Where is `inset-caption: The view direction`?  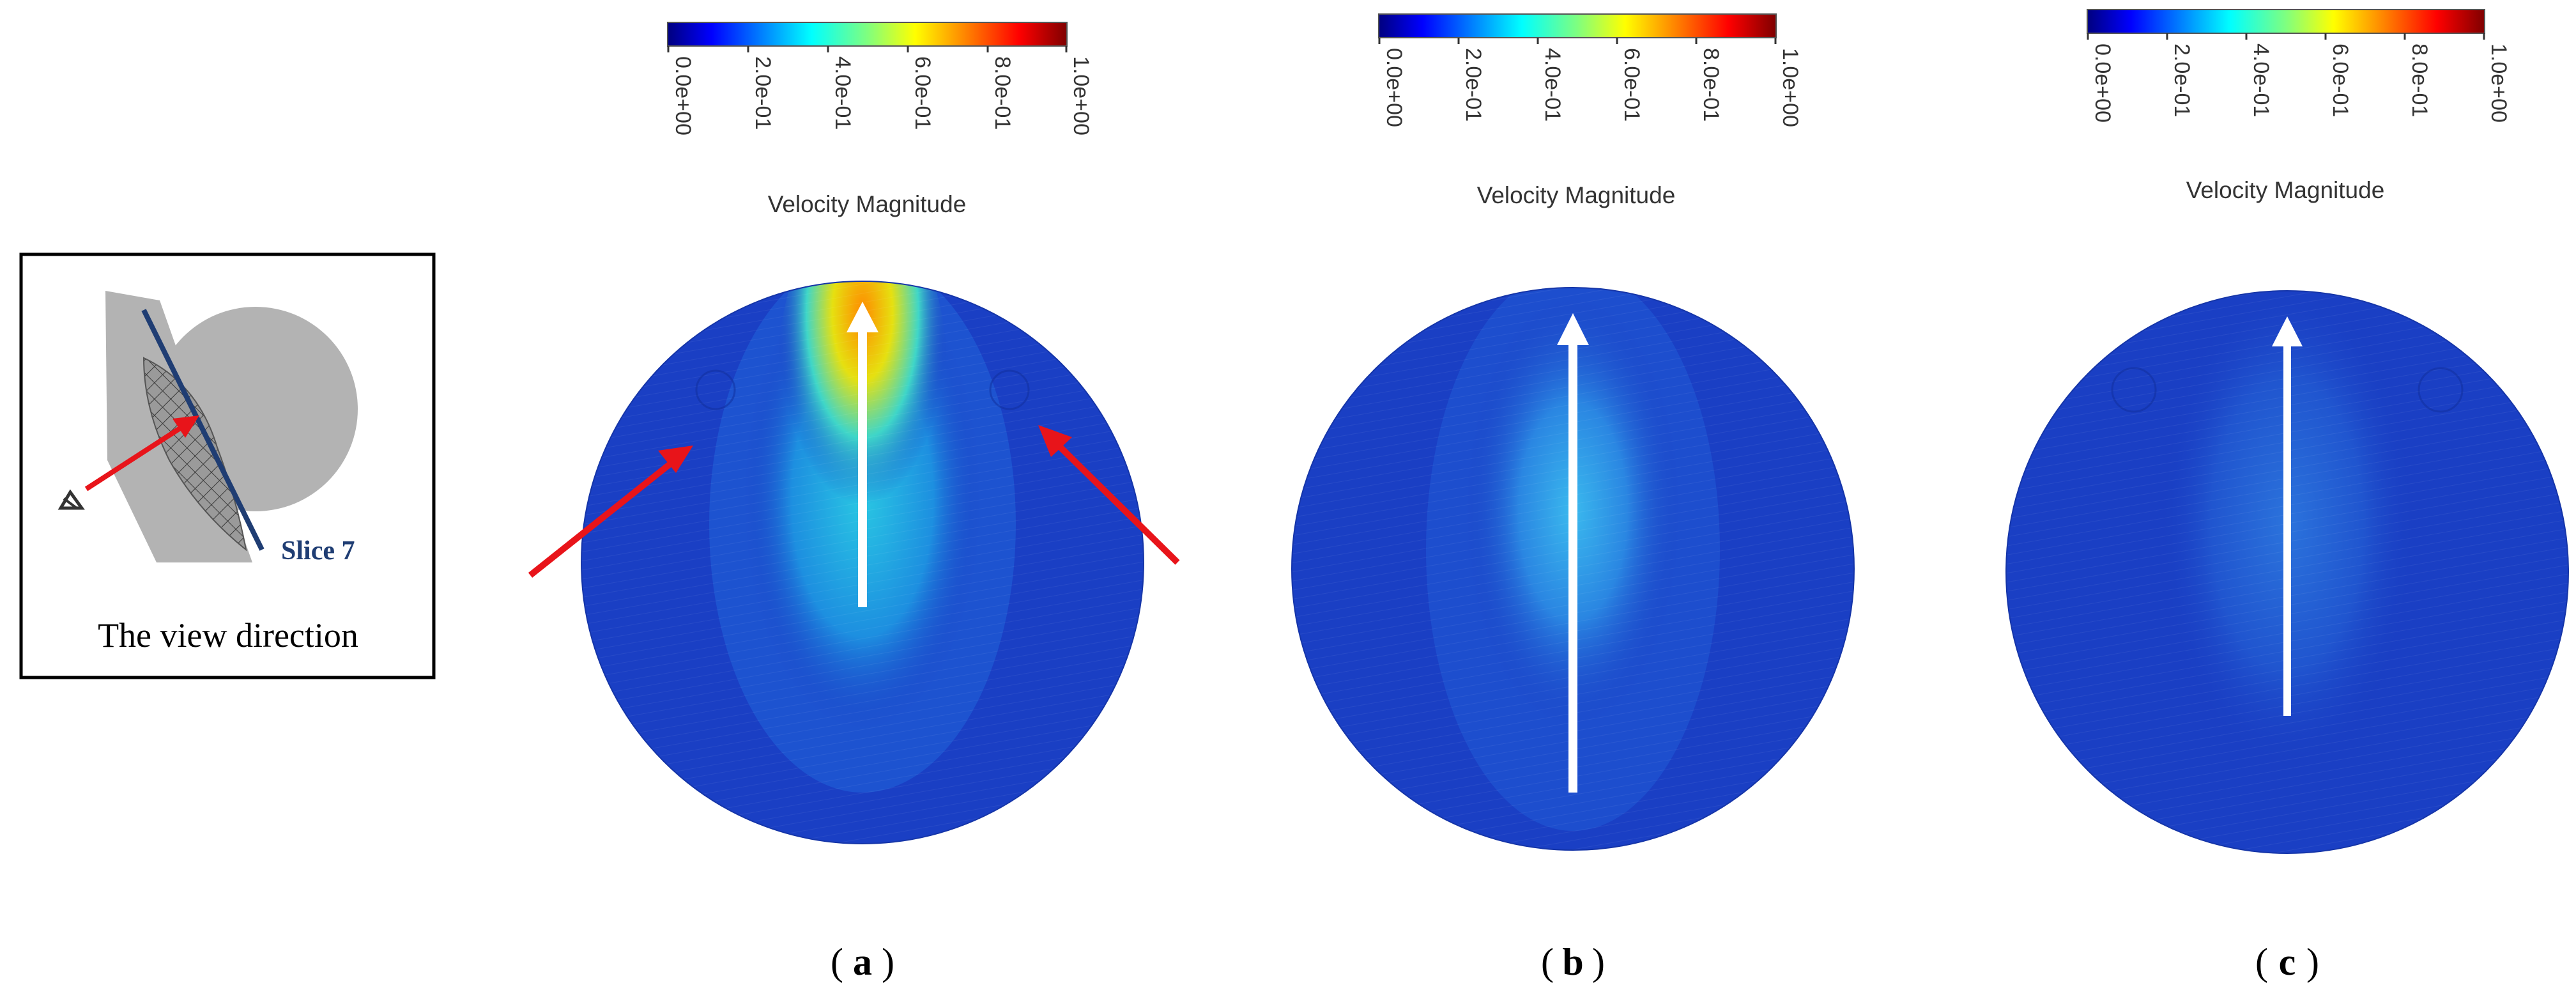
inset-caption: The view direction is located at coordinates (228, 635).